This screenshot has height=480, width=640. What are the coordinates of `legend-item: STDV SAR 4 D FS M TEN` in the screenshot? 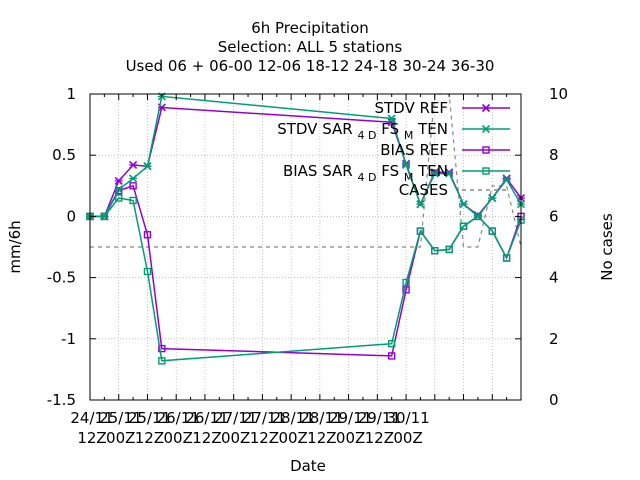 It's located at (393, 131).